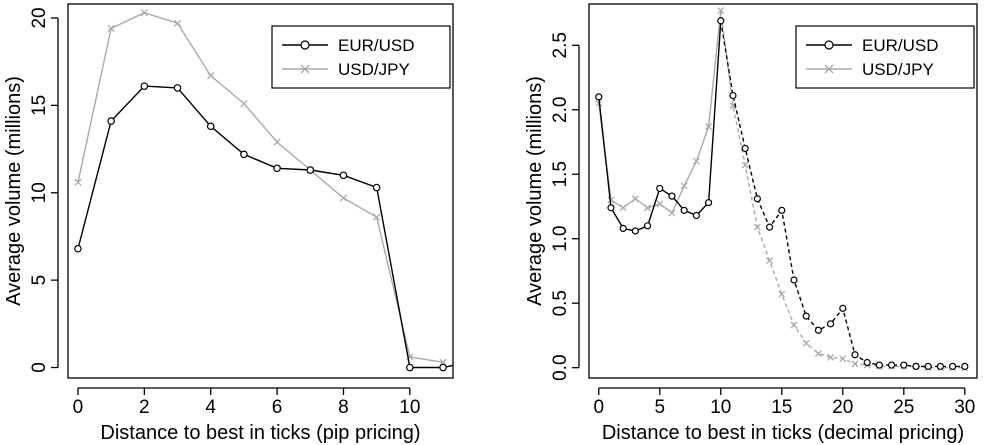 This screenshot has width=1004, height=445. Describe the element at coordinates (560, 45) in the screenshot. I see `y-tick-label: 2.5` at that location.